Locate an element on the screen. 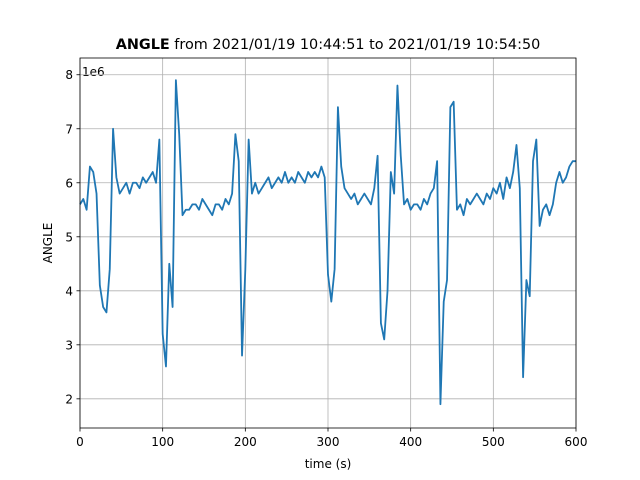 This screenshot has width=640, height=480. title-bold: ANGLE is located at coordinates (143, 45).